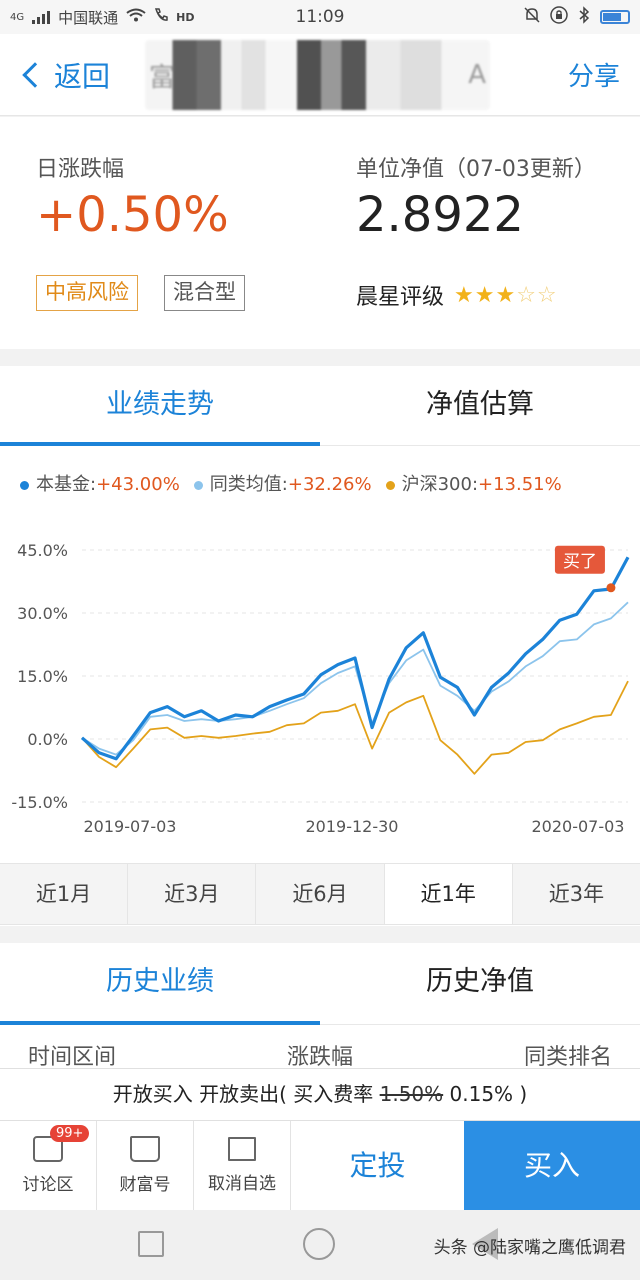 The height and width of the screenshot is (1280, 640). What do you see at coordinates (477, 75) in the screenshot?
I see `title-last-char: A` at bounding box center [477, 75].